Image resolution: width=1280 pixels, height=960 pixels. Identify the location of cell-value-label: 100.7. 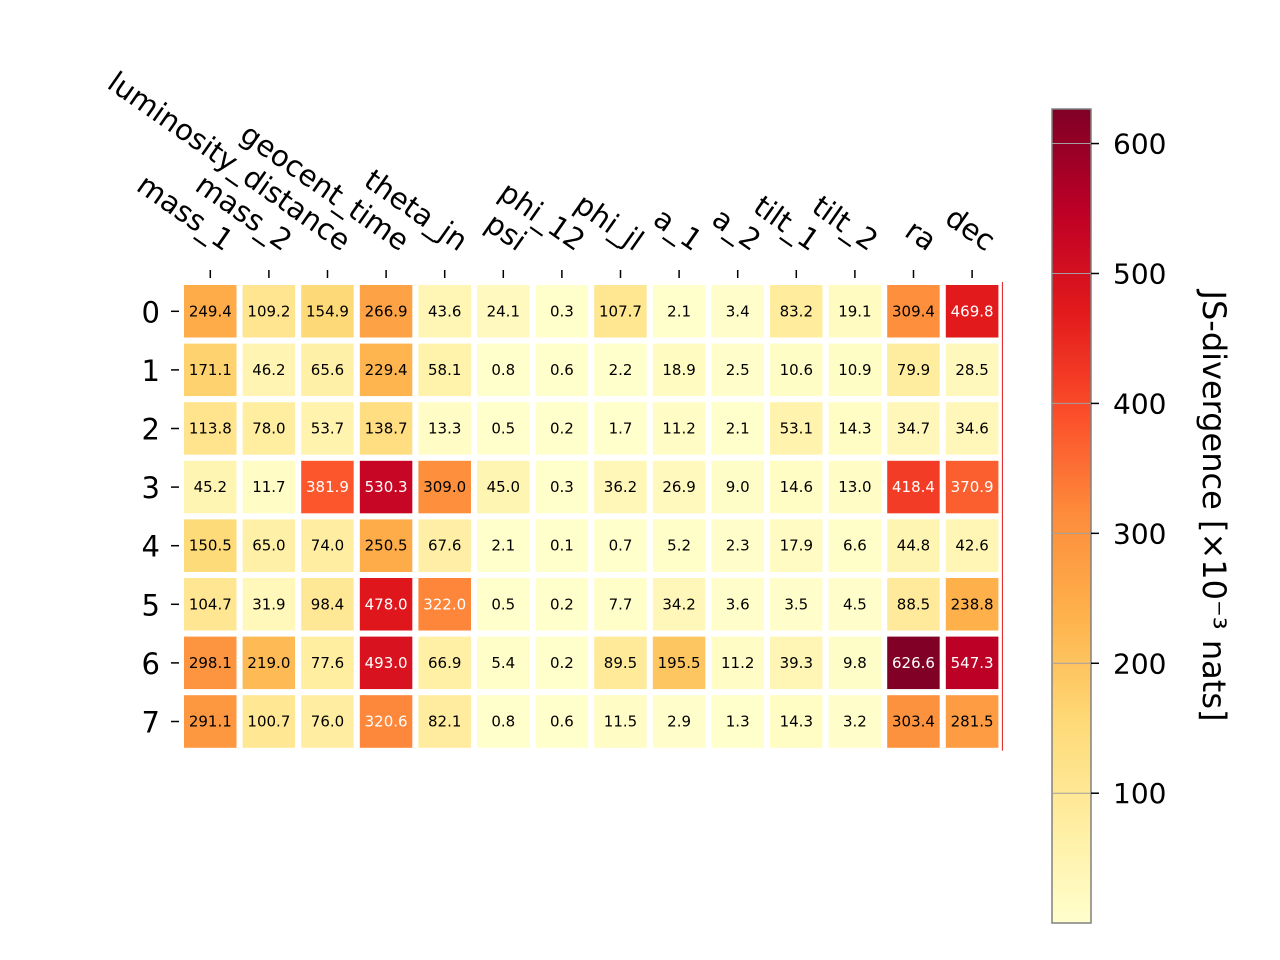
(268, 722).